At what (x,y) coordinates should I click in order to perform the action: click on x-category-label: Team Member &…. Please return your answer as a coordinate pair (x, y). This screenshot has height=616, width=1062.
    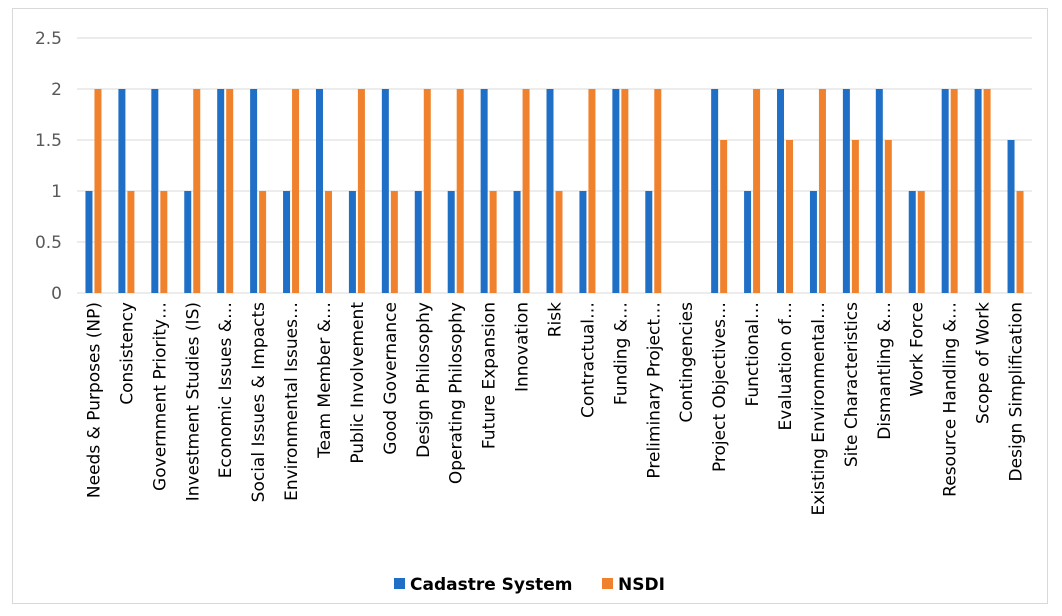
    Looking at the image, I should click on (325, 380).